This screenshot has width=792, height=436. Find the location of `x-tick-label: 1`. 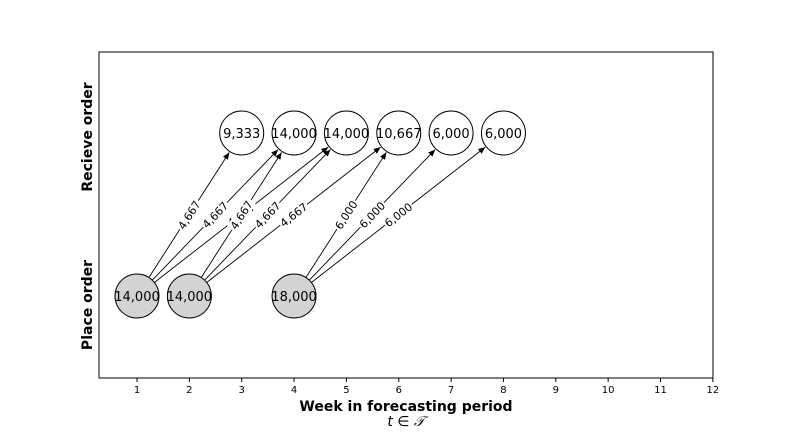

x-tick-label: 1 is located at coordinates (137, 390).